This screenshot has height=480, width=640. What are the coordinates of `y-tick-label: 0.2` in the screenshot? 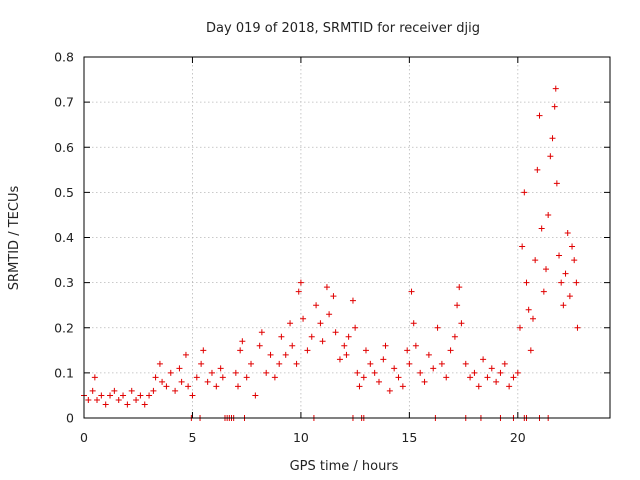 It's located at (64, 327).